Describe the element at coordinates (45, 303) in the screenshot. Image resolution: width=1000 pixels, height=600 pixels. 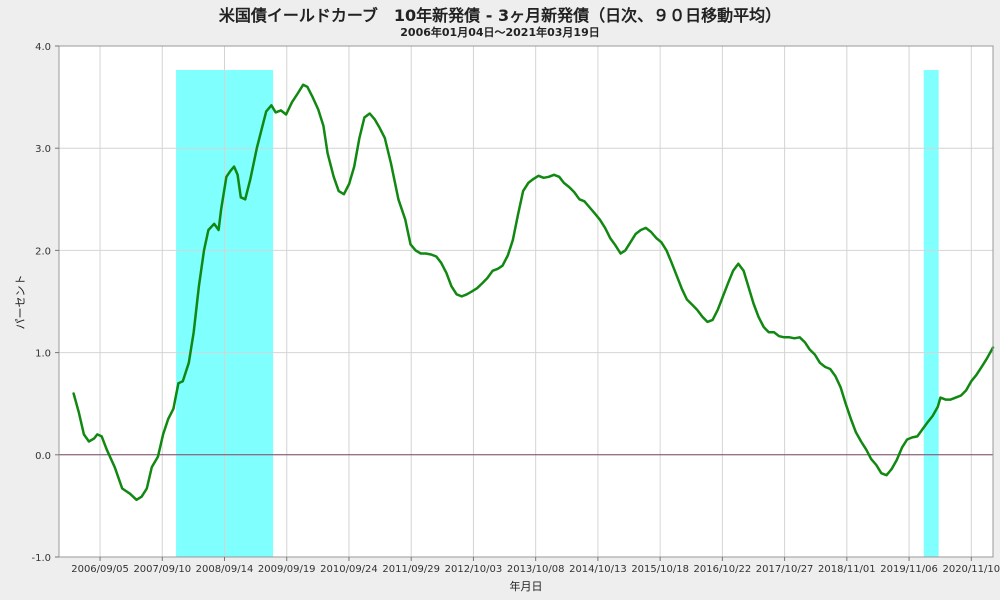
I see `y-ticks: -1.0 0.0 1.0 2.0 3.0 4.0` at that location.